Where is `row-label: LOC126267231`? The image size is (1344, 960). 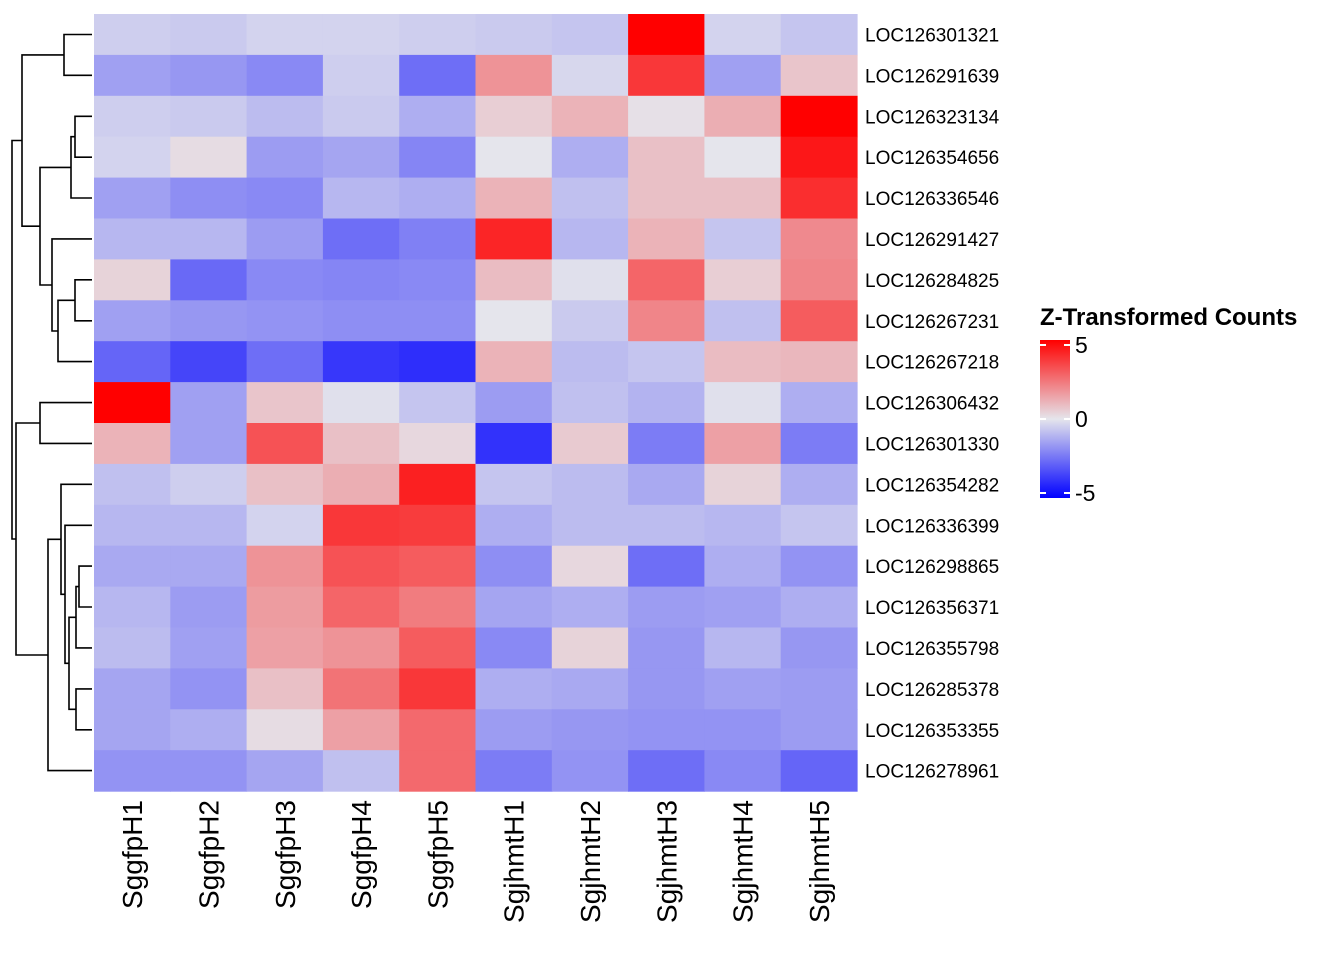 row-label: LOC126267231 is located at coordinates (932, 322).